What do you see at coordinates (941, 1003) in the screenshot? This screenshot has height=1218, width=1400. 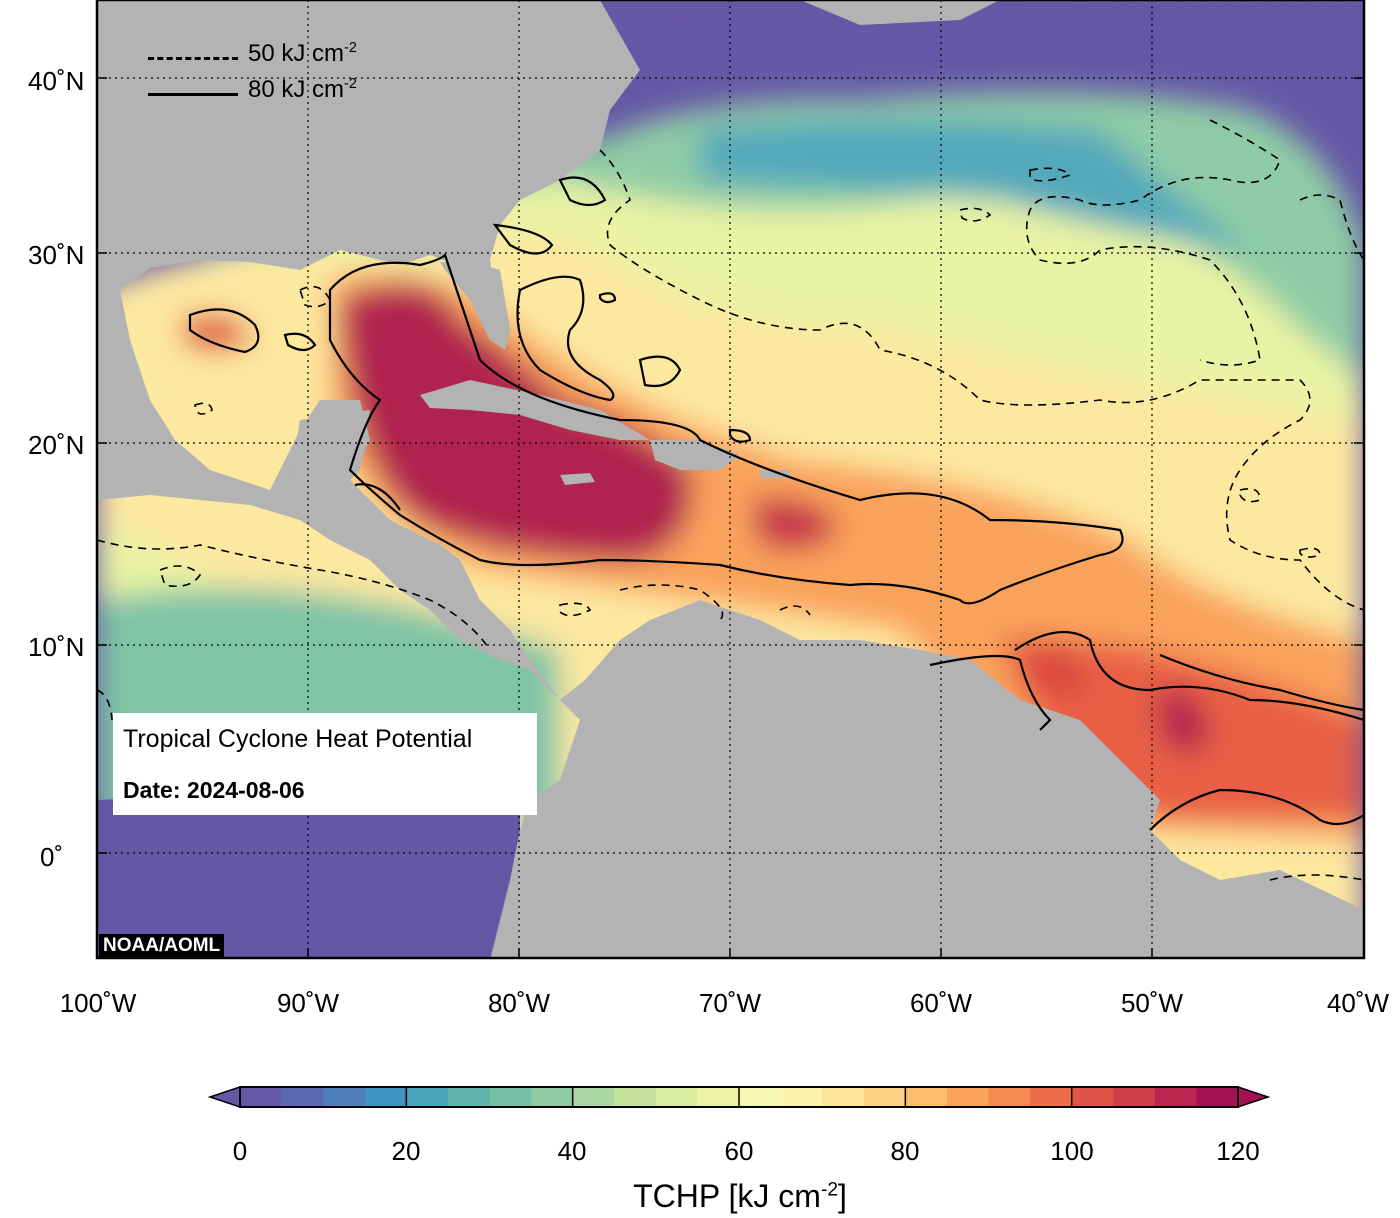 I see `lon-label-60w: 60˚W` at bounding box center [941, 1003].